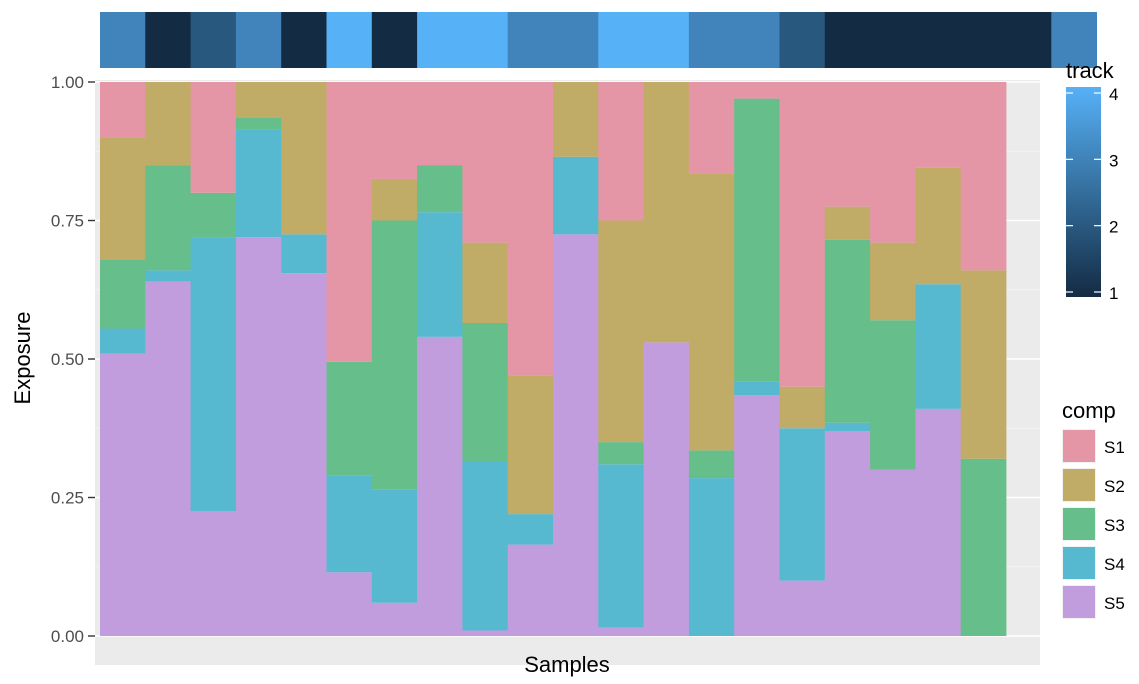 The width and height of the screenshot is (1139, 684). I want to click on y-tick-label: 1.00, so click(67, 82).